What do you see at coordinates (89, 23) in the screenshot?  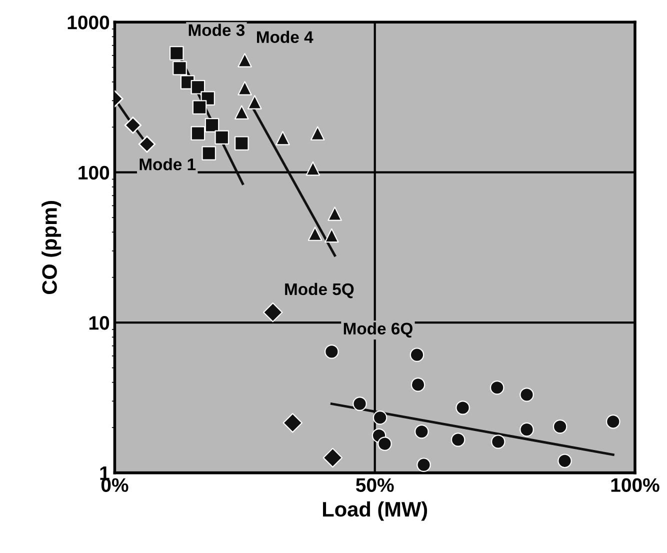 I see `y-tick-label: 1000` at bounding box center [89, 23].